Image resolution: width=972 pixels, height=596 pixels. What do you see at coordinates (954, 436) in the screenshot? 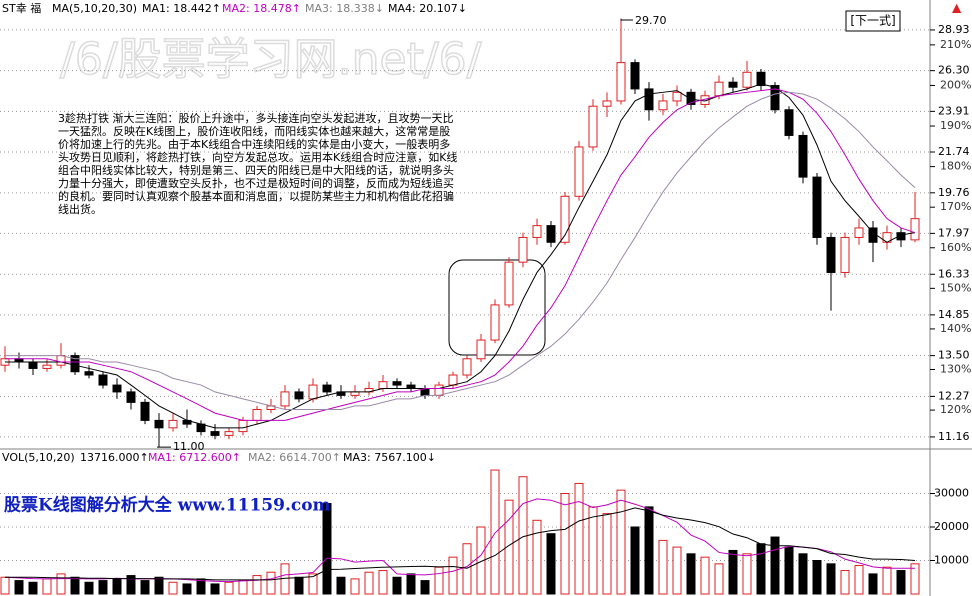
I see `y-tick-label: 11.16` at bounding box center [954, 436].